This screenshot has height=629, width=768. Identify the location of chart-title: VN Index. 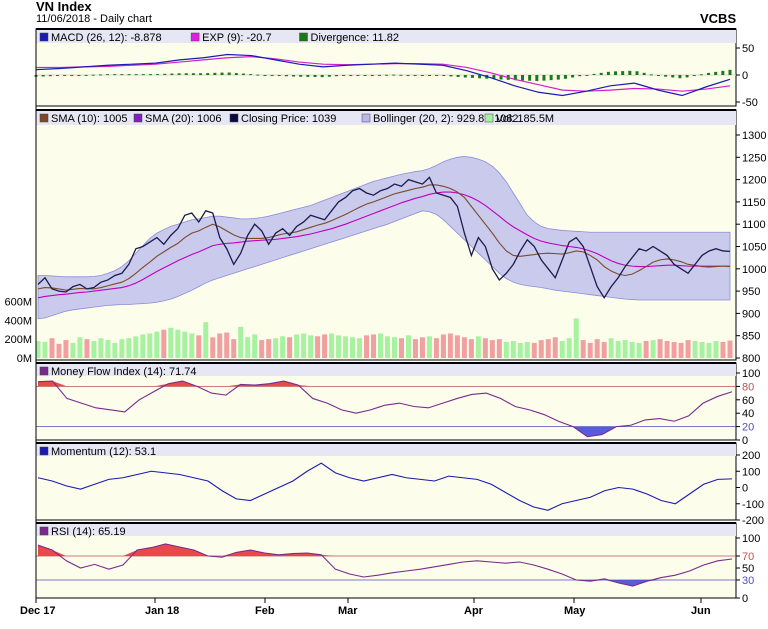
(64, 7).